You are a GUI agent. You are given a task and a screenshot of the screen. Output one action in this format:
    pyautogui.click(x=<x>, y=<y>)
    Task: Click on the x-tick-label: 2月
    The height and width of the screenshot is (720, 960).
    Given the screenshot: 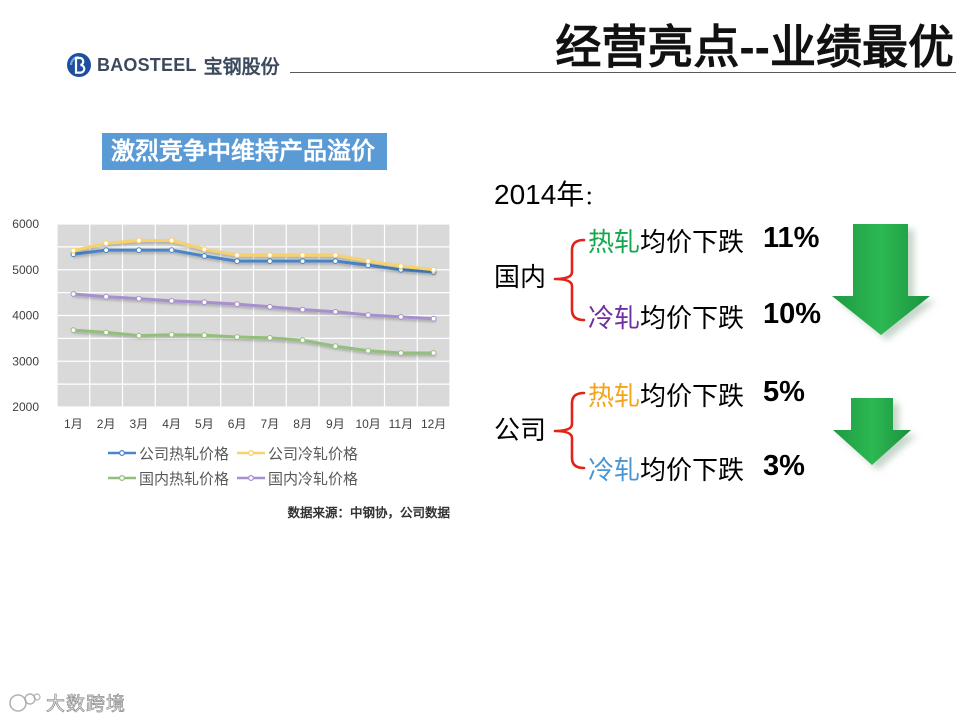 What is the action you would take?
    pyautogui.click(x=106, y=424)
    